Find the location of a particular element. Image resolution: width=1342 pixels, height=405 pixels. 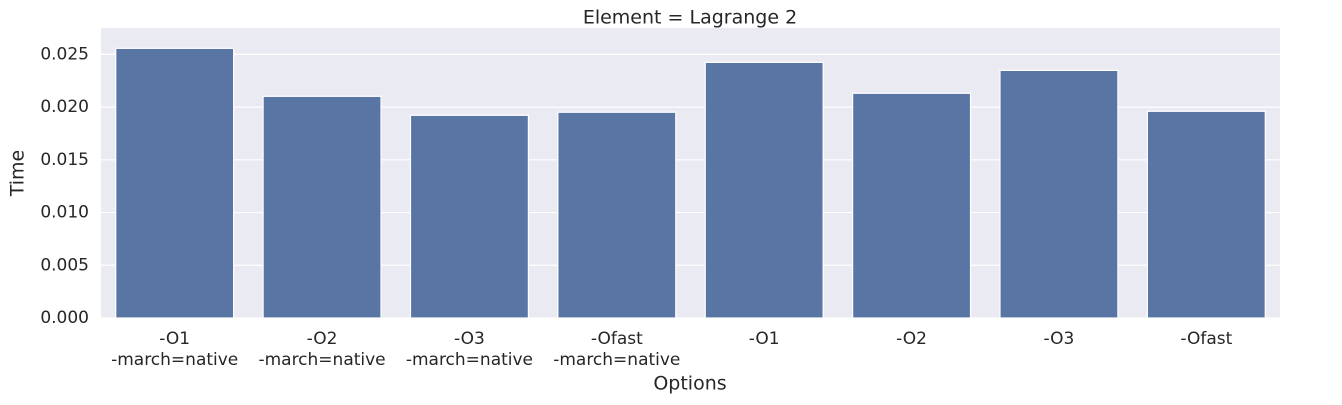

x-tick-label: -Ofast is located at coordinates (1206, 339).